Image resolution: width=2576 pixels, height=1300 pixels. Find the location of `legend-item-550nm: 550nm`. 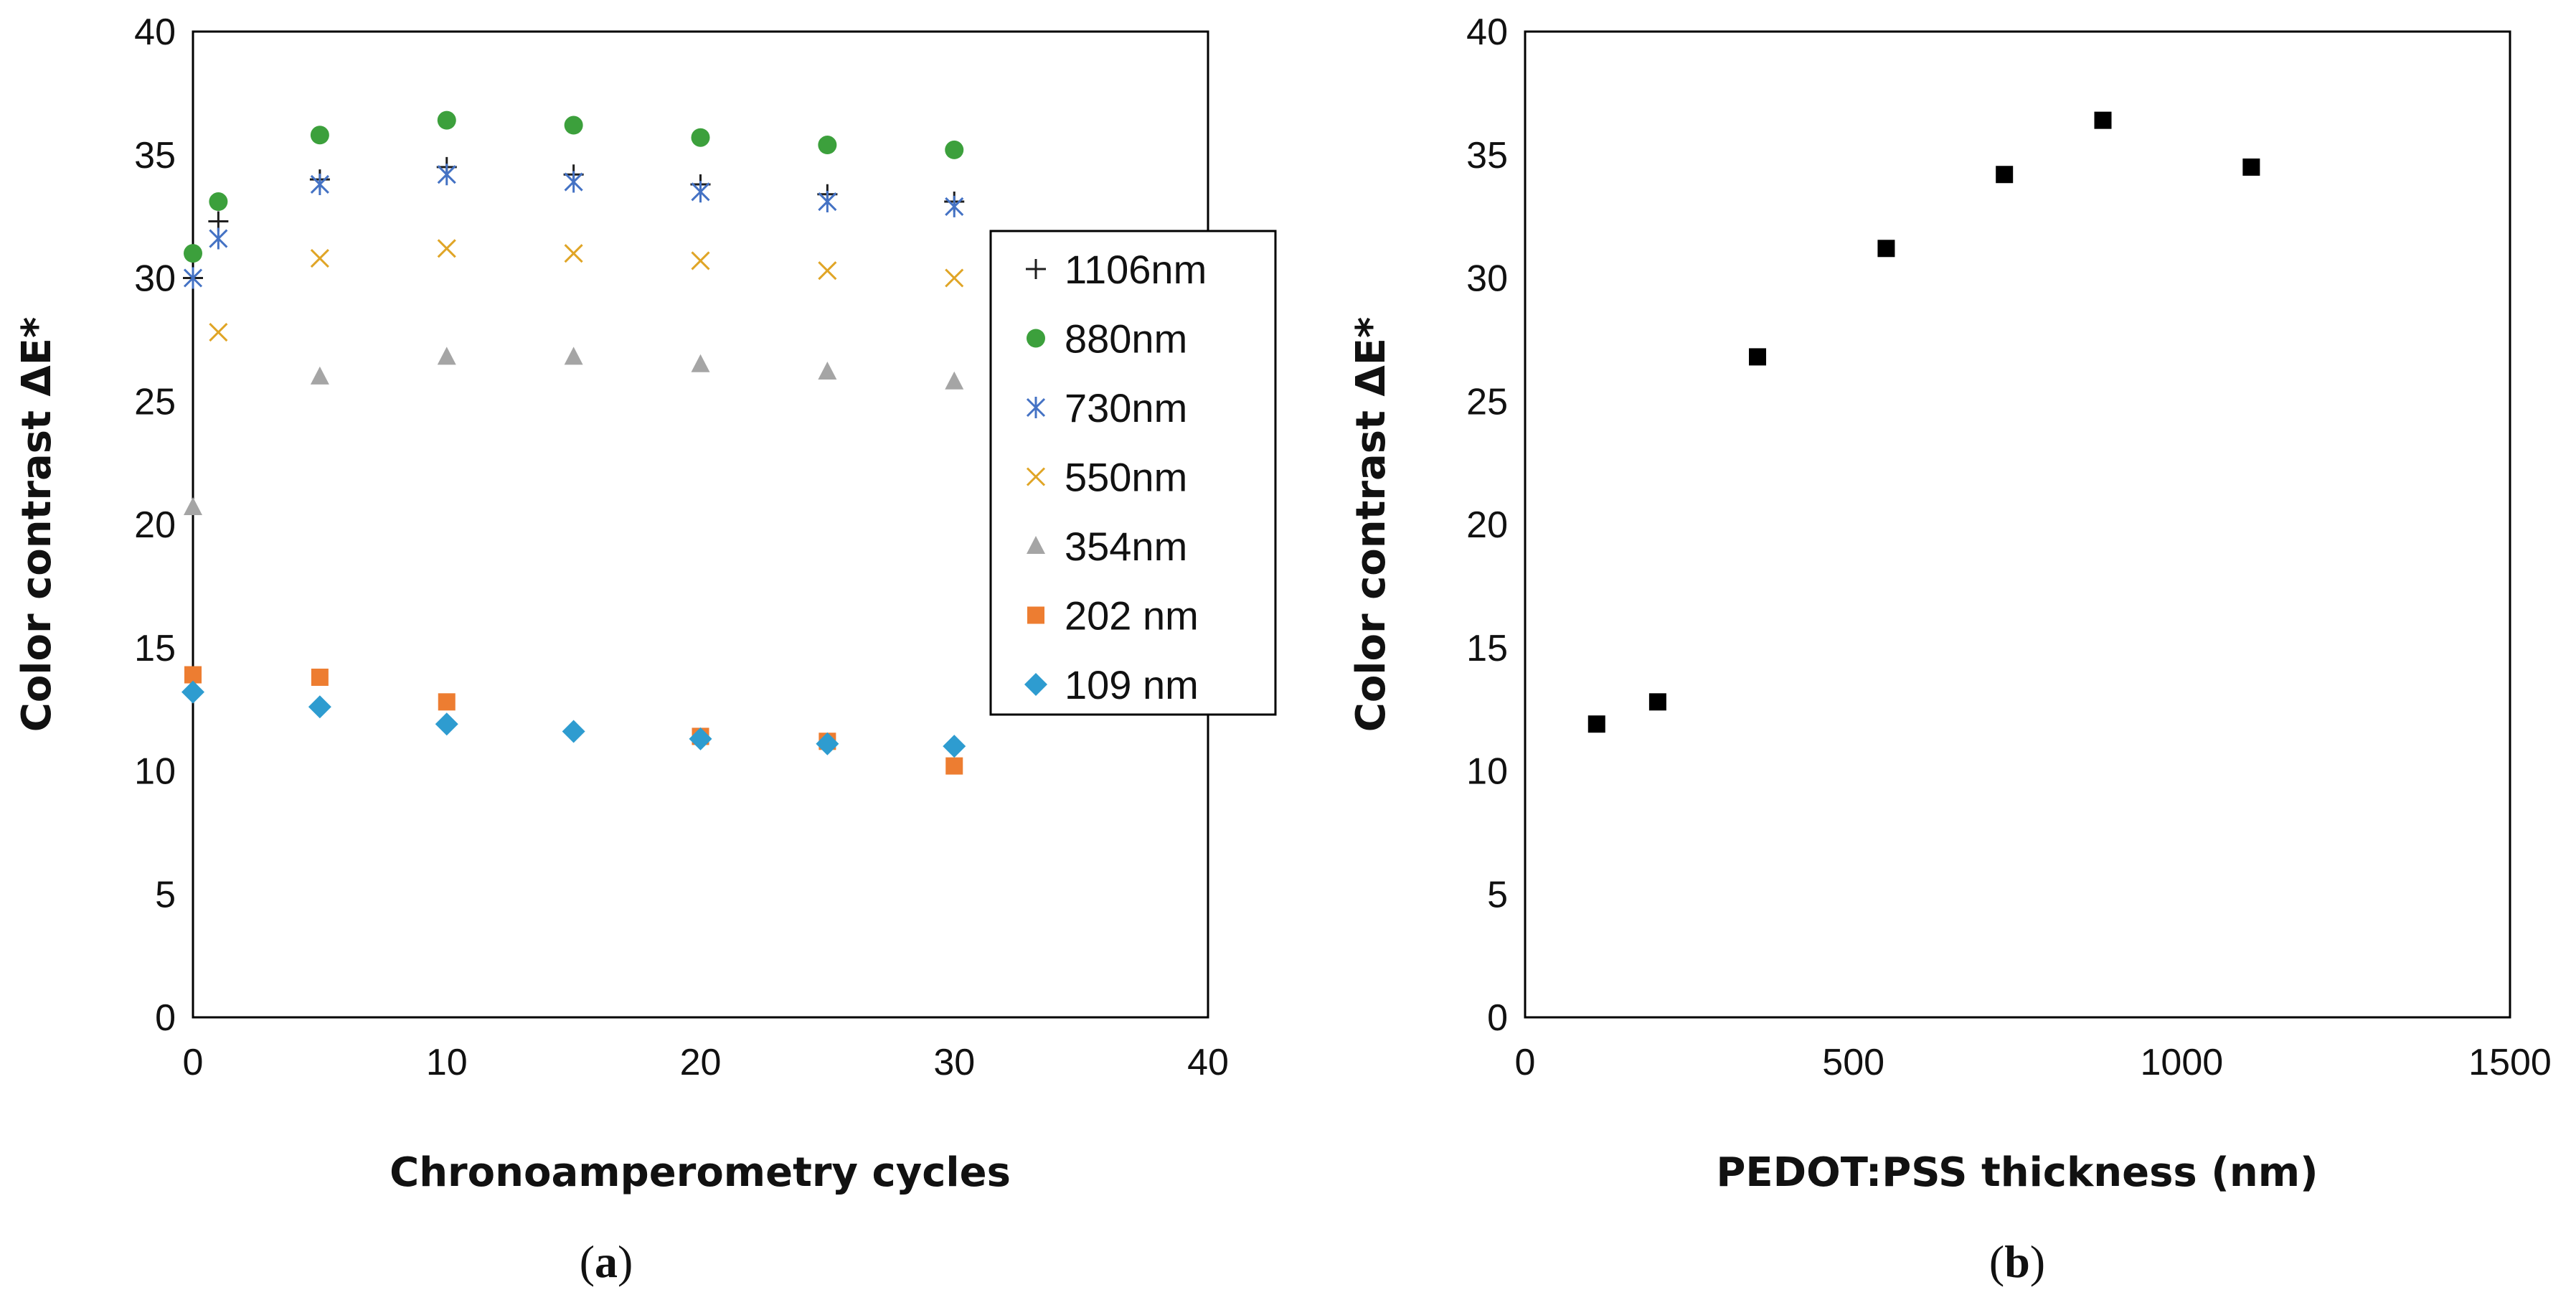

legend-item-550nm: 550nm is located at coordinates (1106, 477).